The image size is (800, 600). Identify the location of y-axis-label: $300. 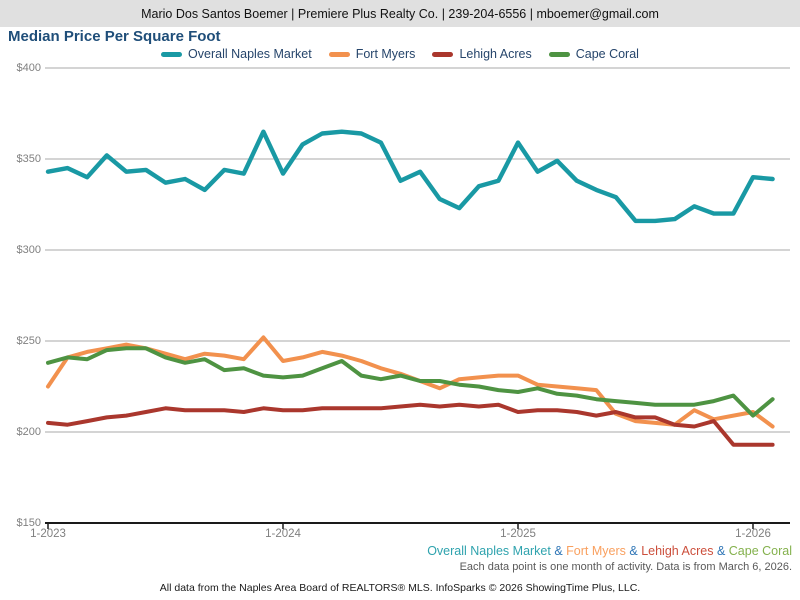
(28, 250).